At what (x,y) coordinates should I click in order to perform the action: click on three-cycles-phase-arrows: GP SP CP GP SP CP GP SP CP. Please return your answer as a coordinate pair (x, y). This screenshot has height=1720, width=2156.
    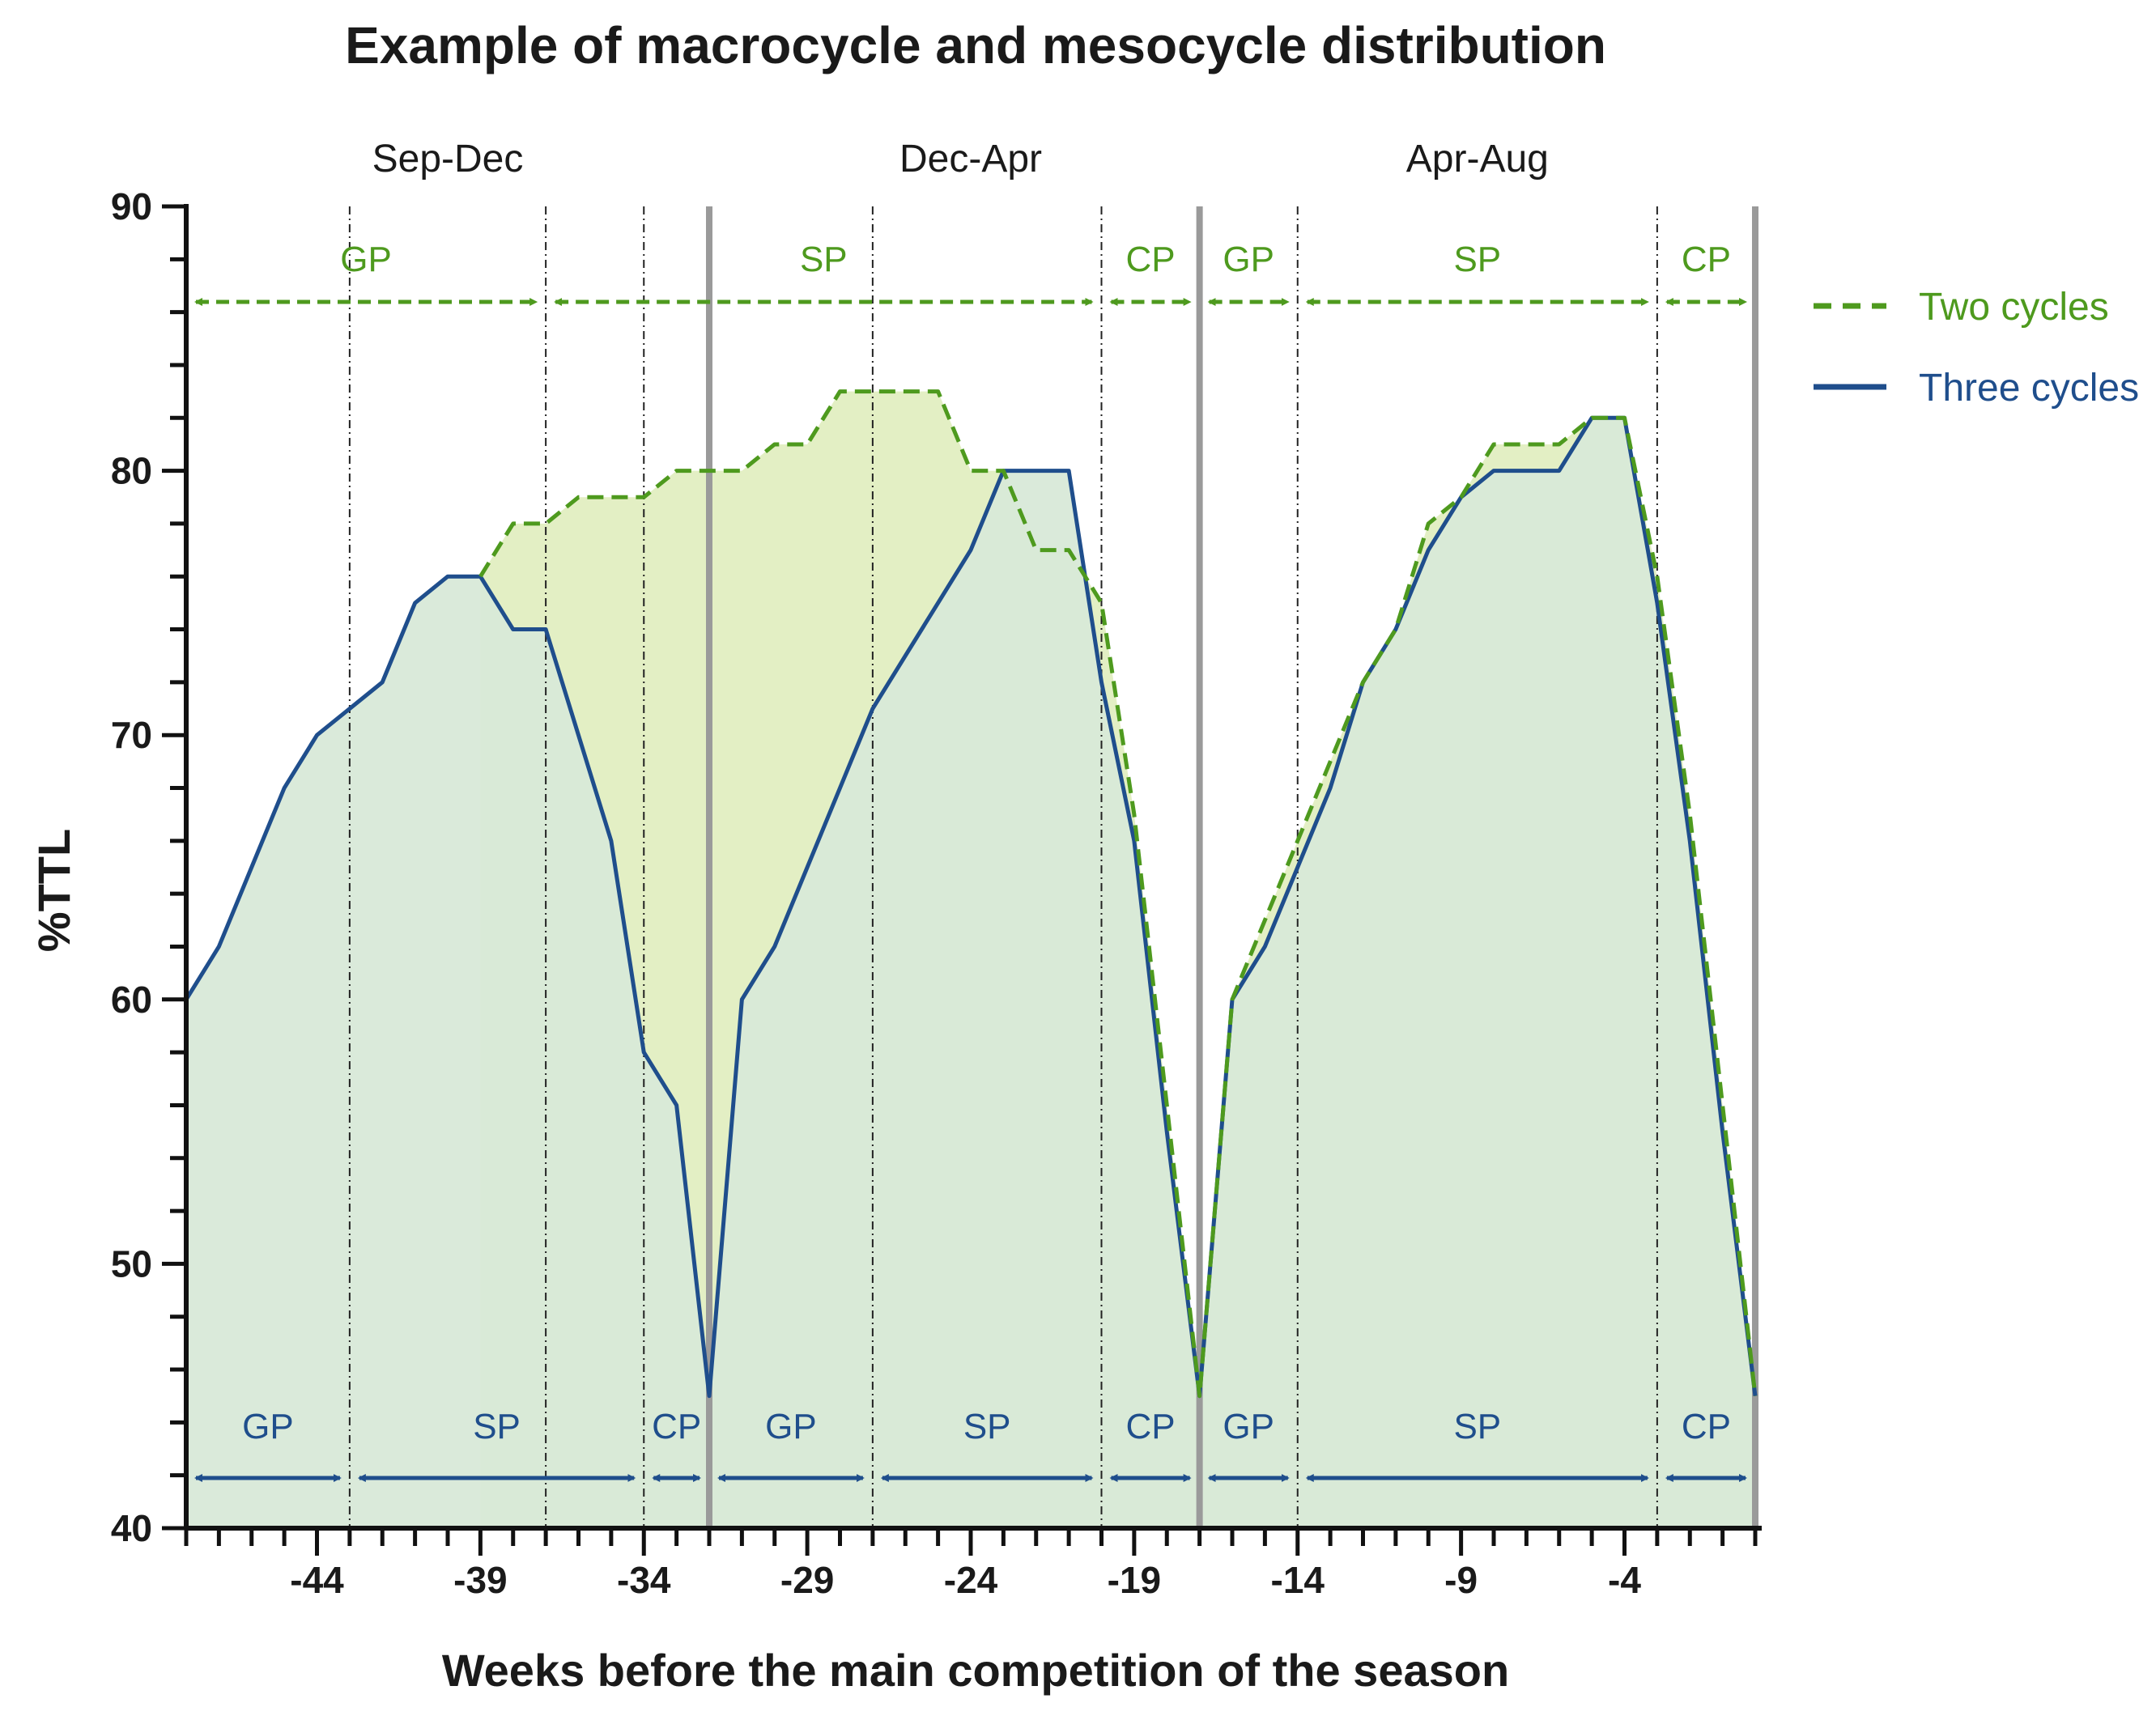
    Looking at the image, I should click on (970, 1444).